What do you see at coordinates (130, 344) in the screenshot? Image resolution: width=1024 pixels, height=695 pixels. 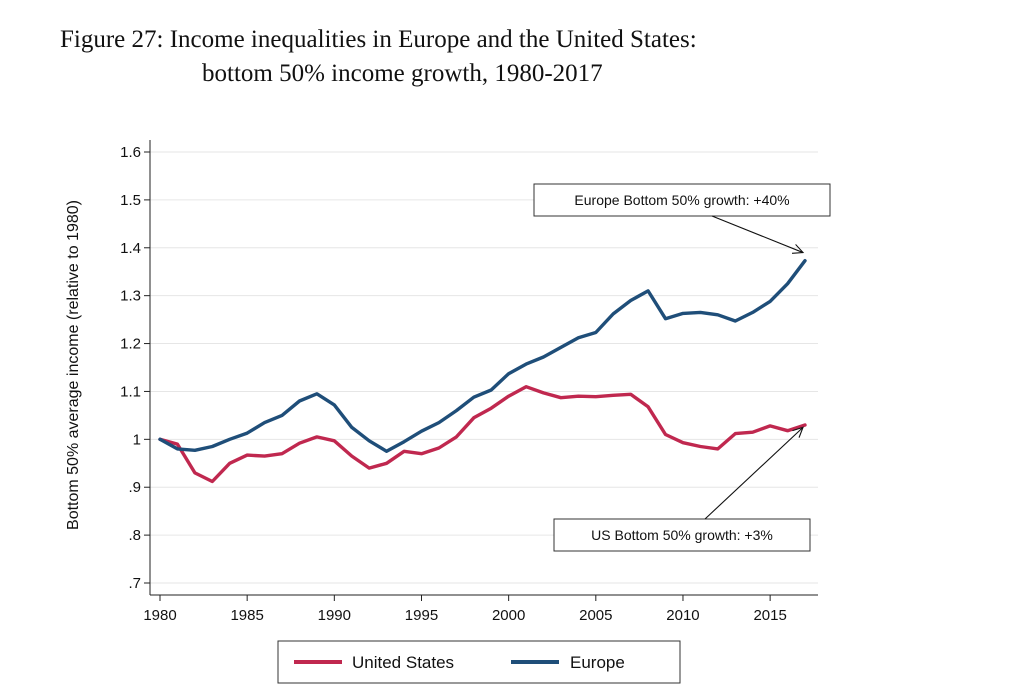 I see `y-tick-label: 1.2` at bounding box center [130, 344].